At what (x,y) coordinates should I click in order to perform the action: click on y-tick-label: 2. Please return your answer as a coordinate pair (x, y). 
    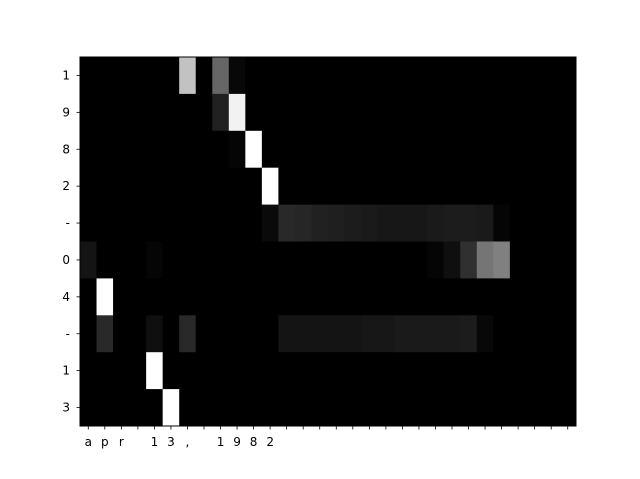
    Looking at the image, I should click on (66, 186).